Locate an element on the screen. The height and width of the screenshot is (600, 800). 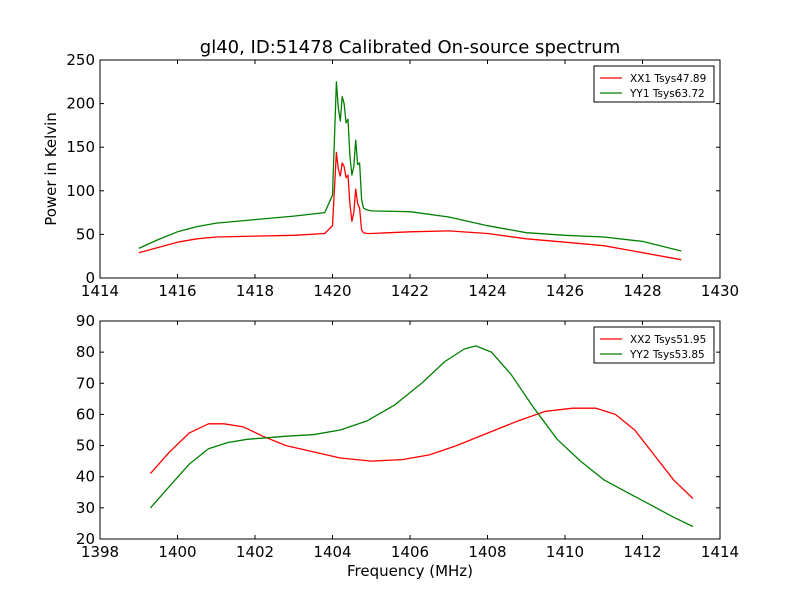
y-tick-label: 30 is located at coordinates (85, 508).